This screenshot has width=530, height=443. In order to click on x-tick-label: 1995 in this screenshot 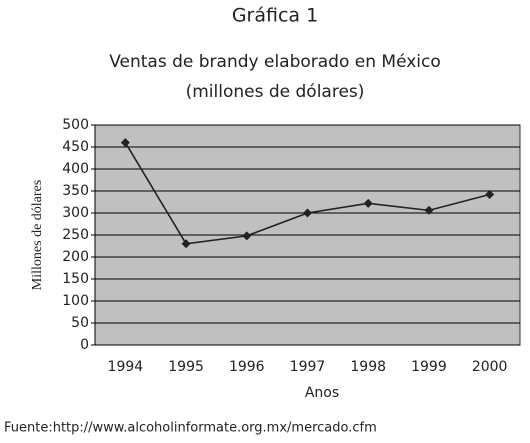, I will do `click(186, 367)`.